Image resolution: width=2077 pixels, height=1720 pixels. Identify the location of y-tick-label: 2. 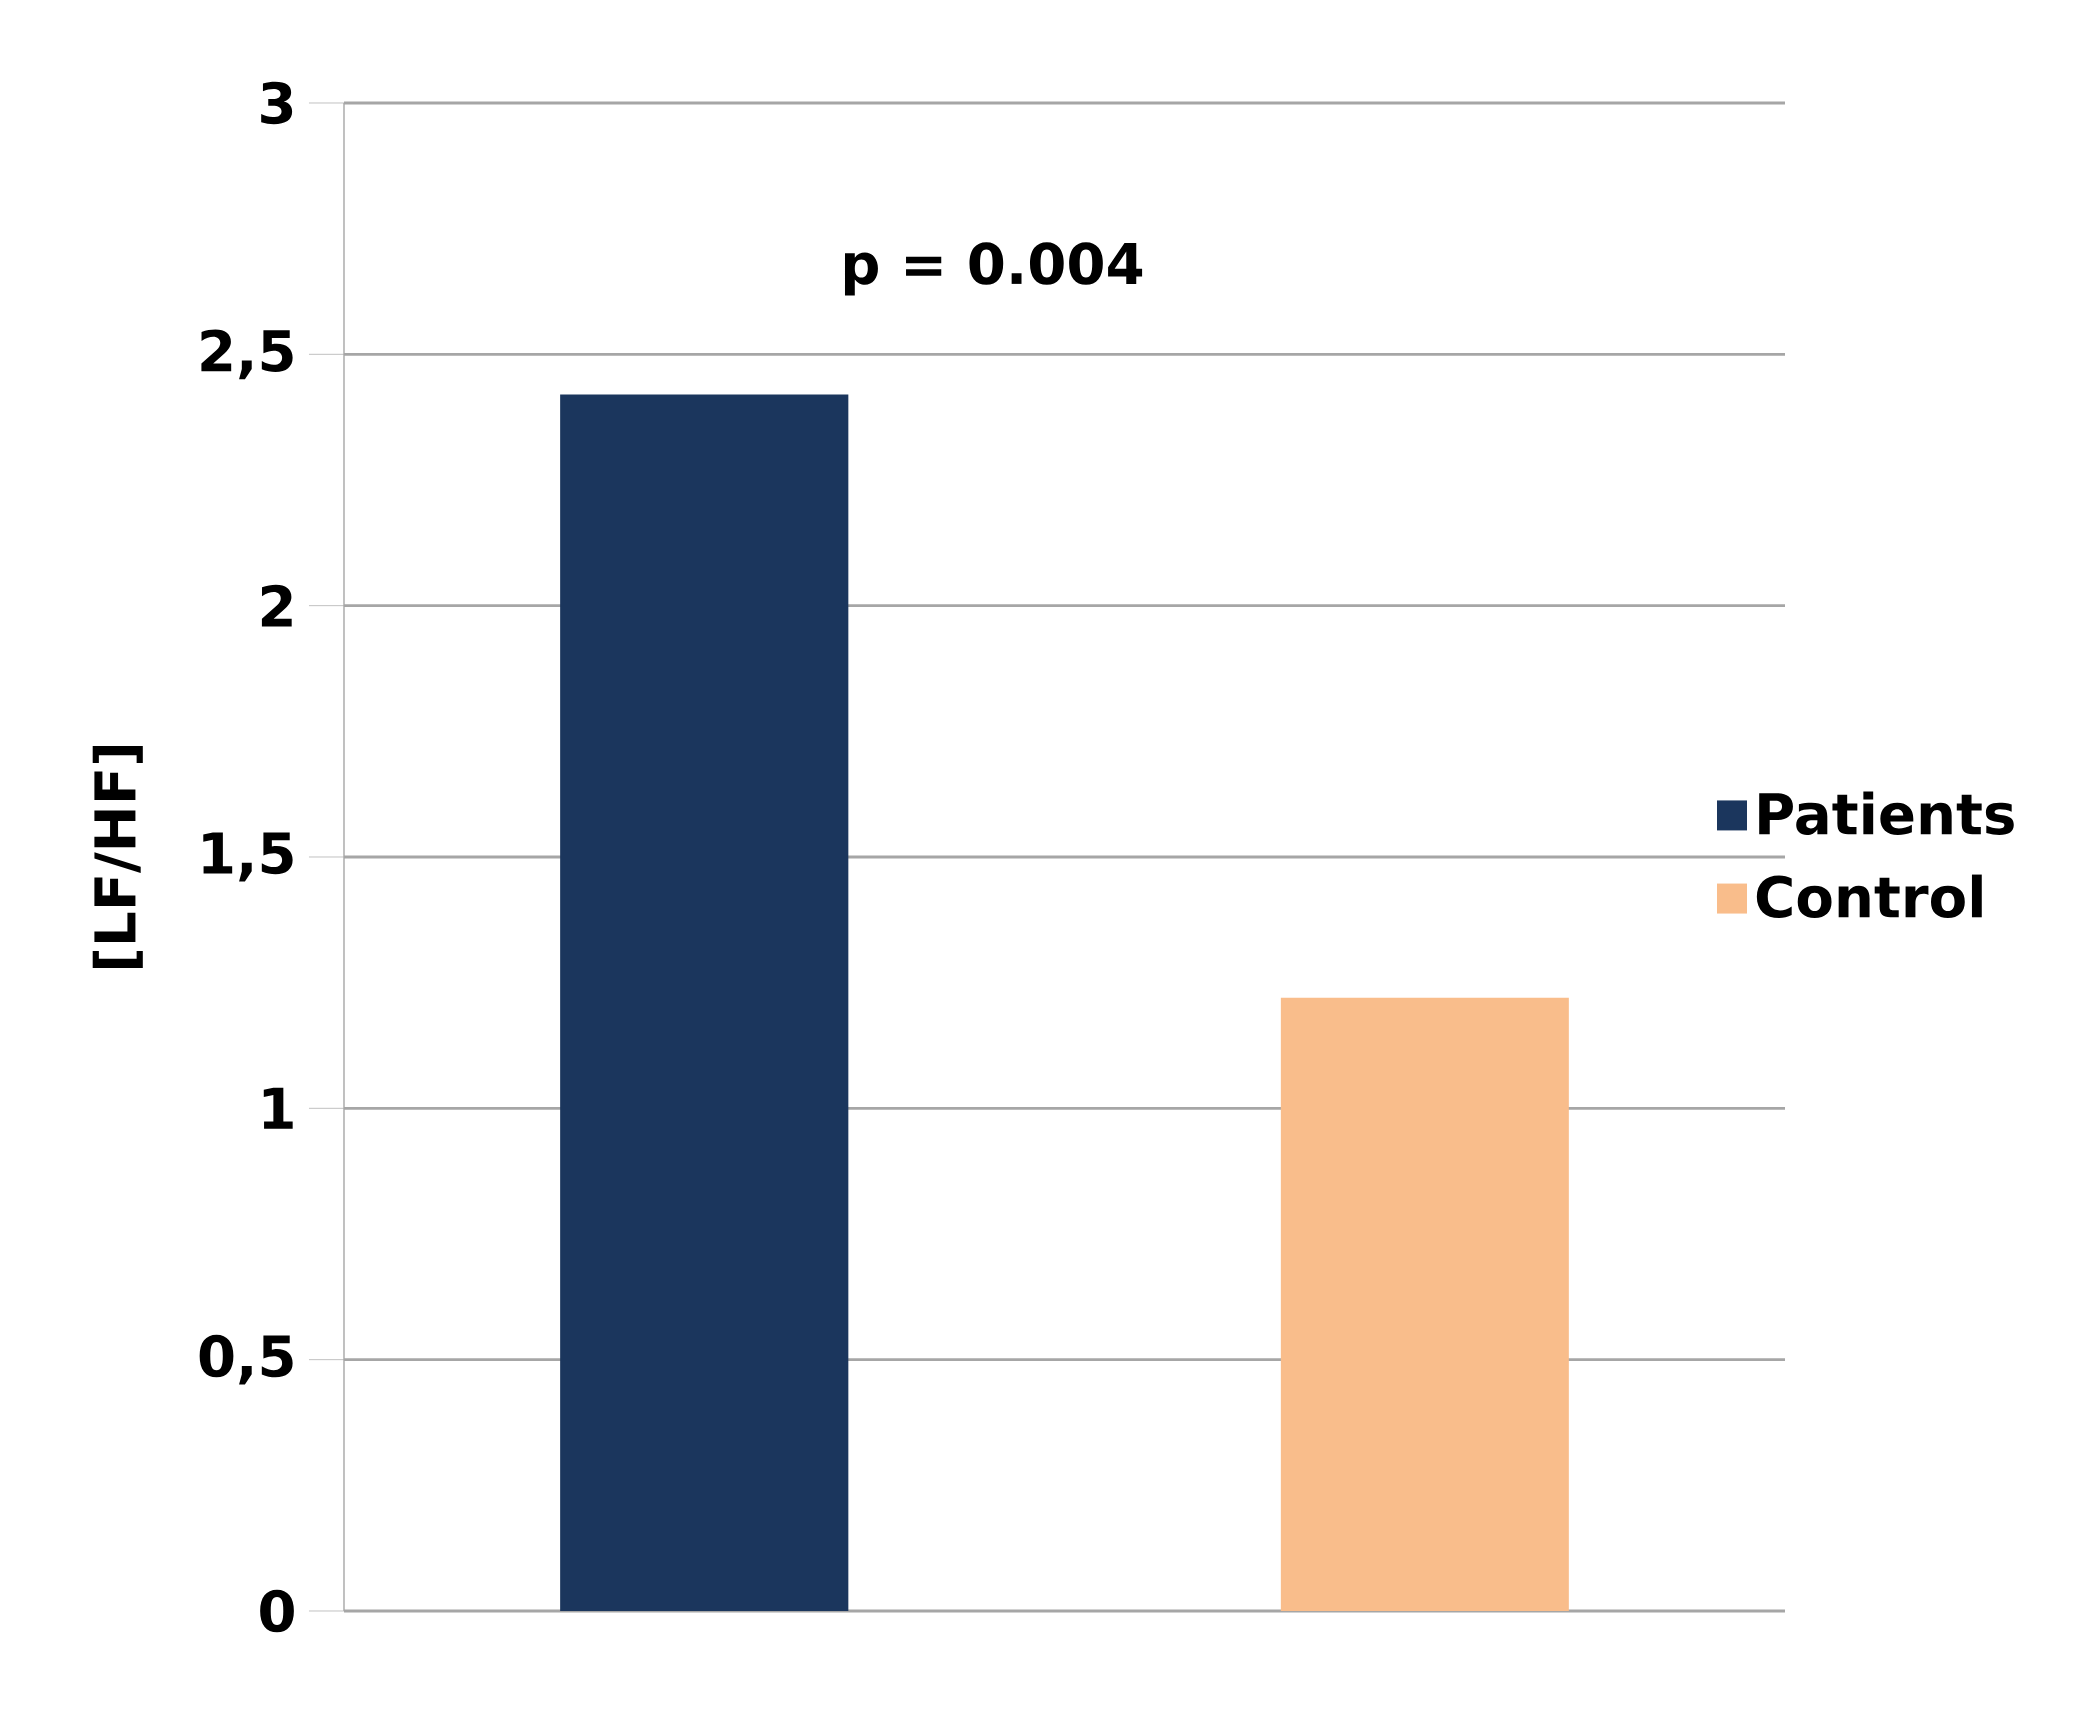
(276, 605).